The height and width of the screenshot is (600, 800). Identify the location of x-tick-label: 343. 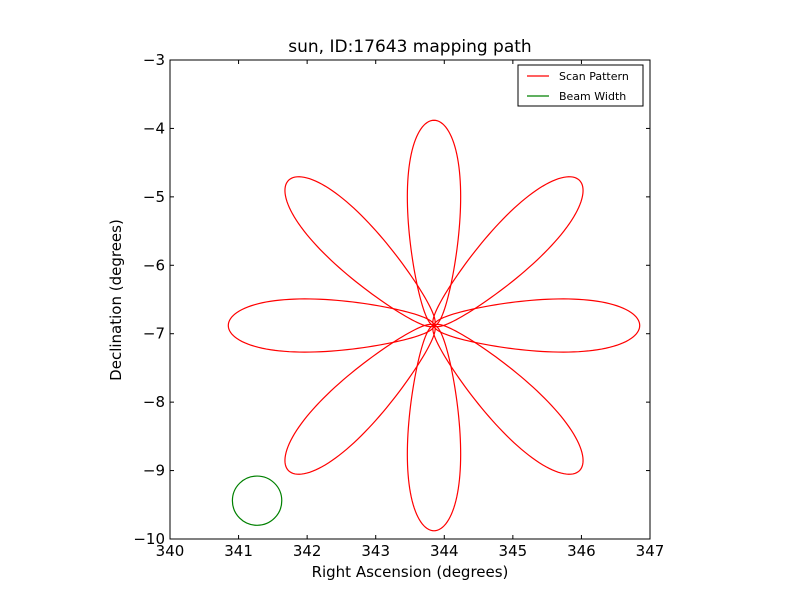
(375, 551).